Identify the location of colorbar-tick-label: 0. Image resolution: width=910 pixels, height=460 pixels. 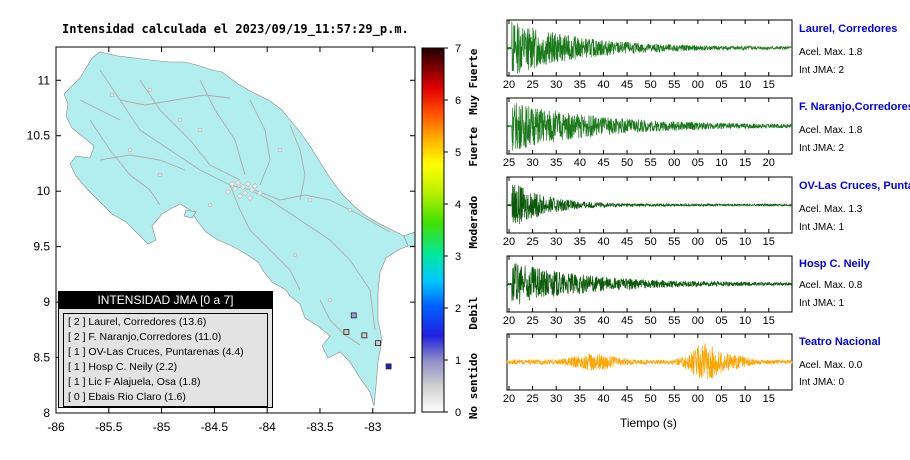
(458, 413).